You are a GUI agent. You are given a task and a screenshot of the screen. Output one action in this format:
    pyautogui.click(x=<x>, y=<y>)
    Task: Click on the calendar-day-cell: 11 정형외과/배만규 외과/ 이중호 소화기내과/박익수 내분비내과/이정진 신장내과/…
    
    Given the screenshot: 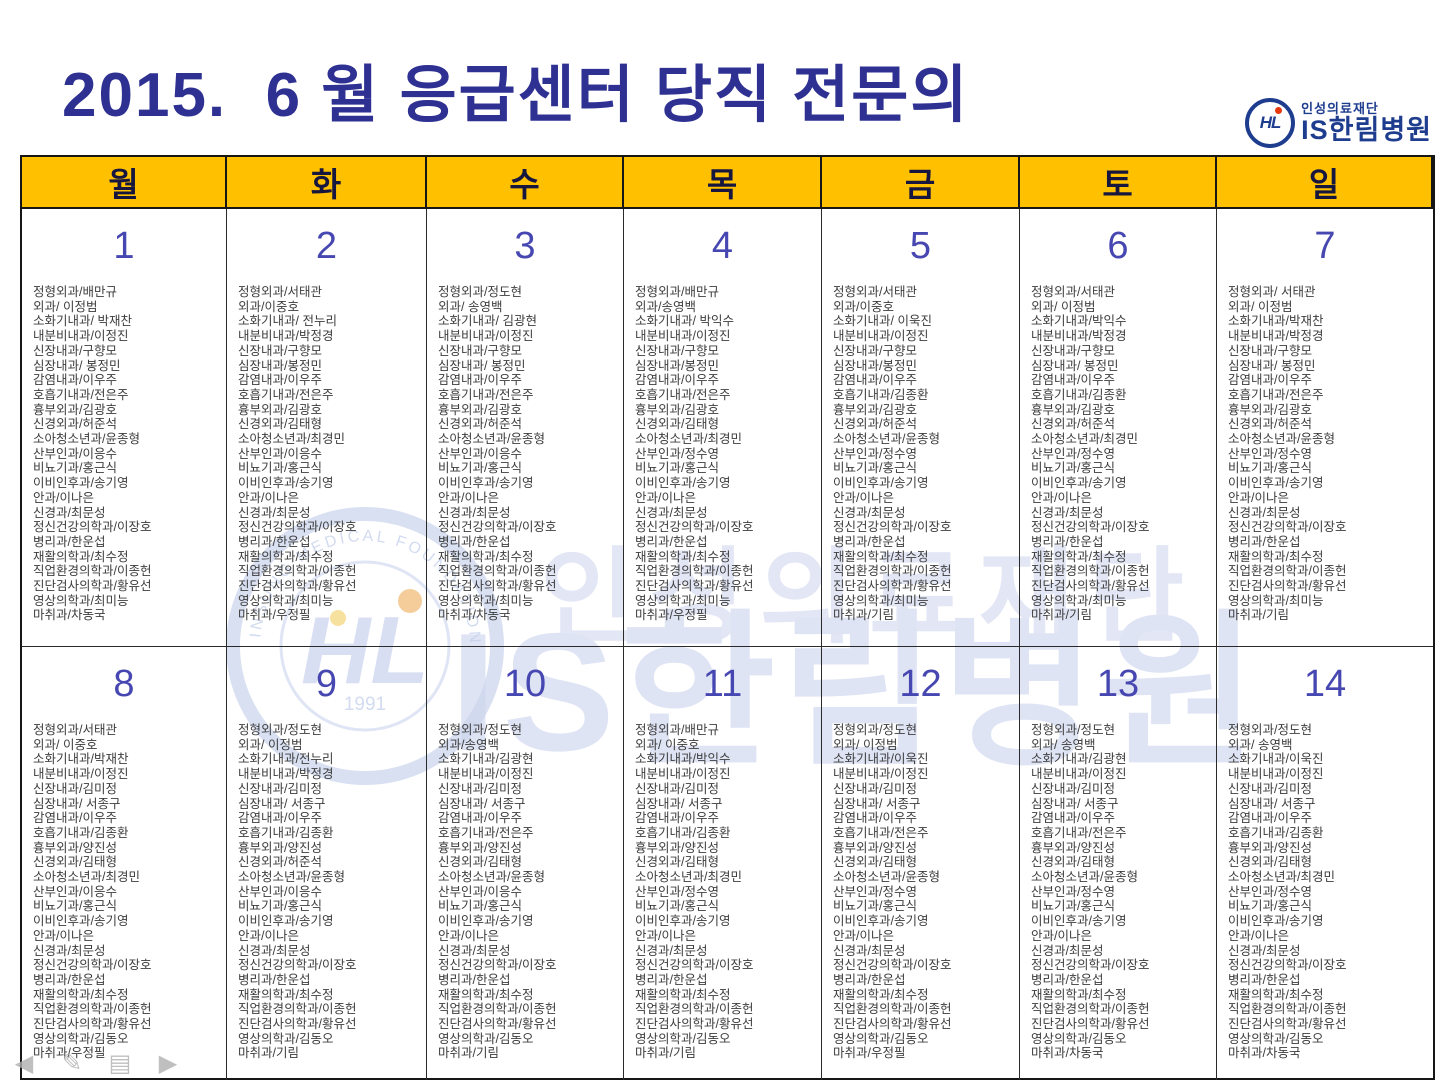 What is the action you would take?
    pyautogui.click(x=723, y=863)
    